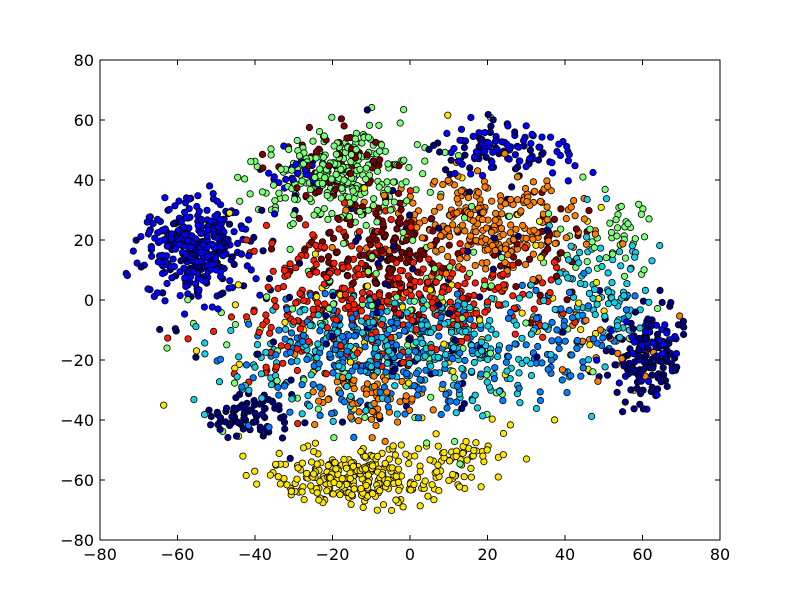 The height and width of the screenshot is (600, 800). Describe the element at coordinates (642, 554) in the screenshot. I see `x-tick-label: 60` at that location.